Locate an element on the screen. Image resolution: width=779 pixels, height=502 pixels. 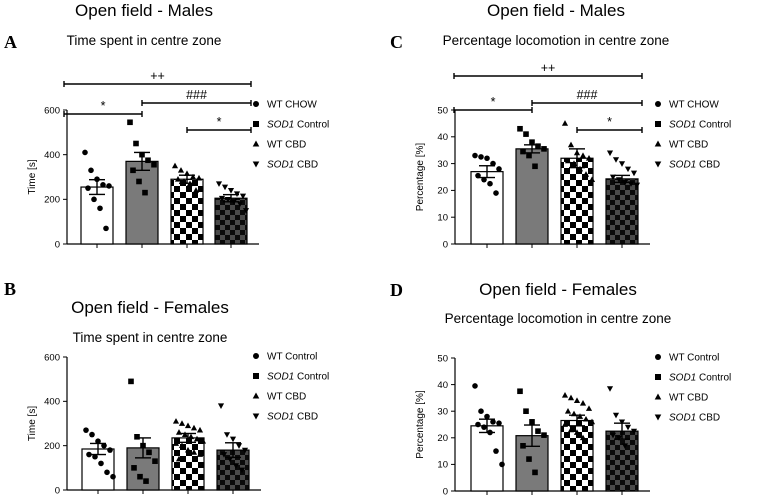
legend-label: WT CBD is located at coordinates (688, 145).